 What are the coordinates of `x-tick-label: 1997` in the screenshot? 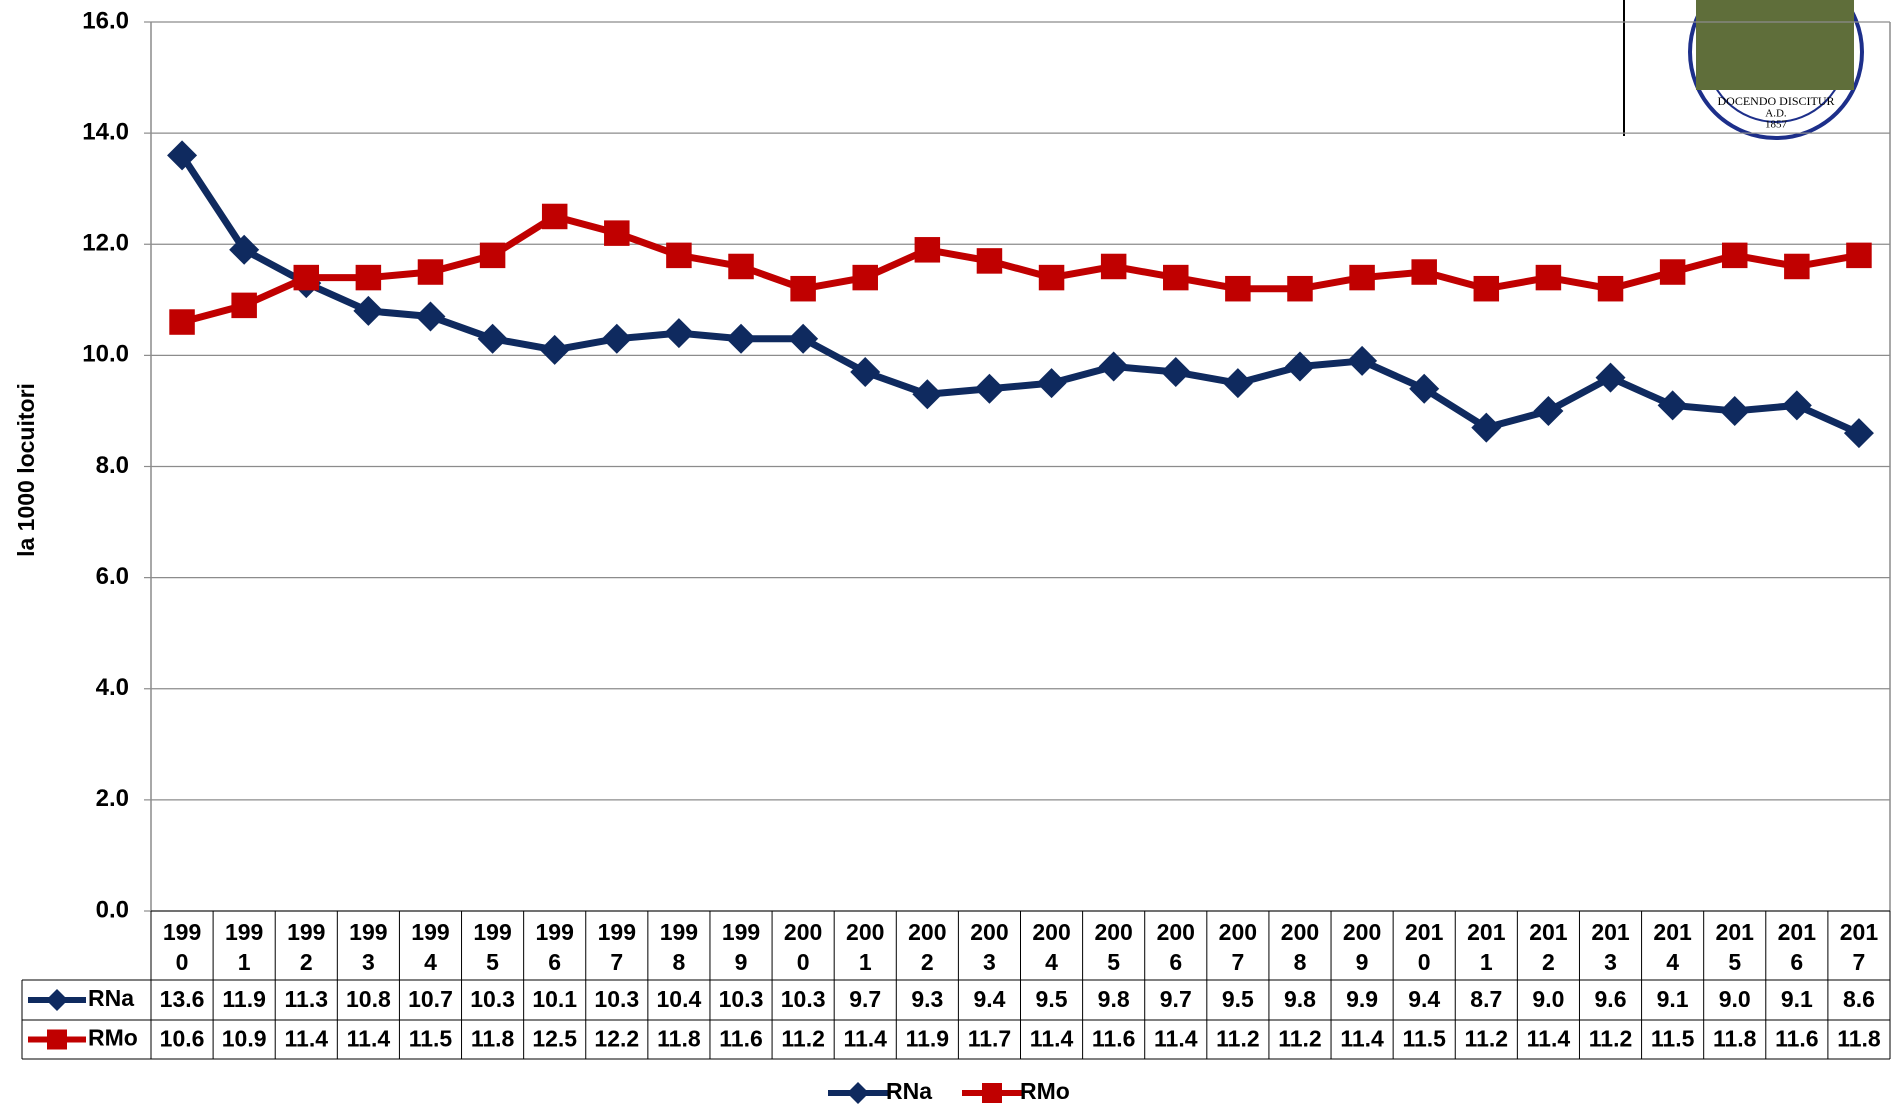 It's located at (616, 947).